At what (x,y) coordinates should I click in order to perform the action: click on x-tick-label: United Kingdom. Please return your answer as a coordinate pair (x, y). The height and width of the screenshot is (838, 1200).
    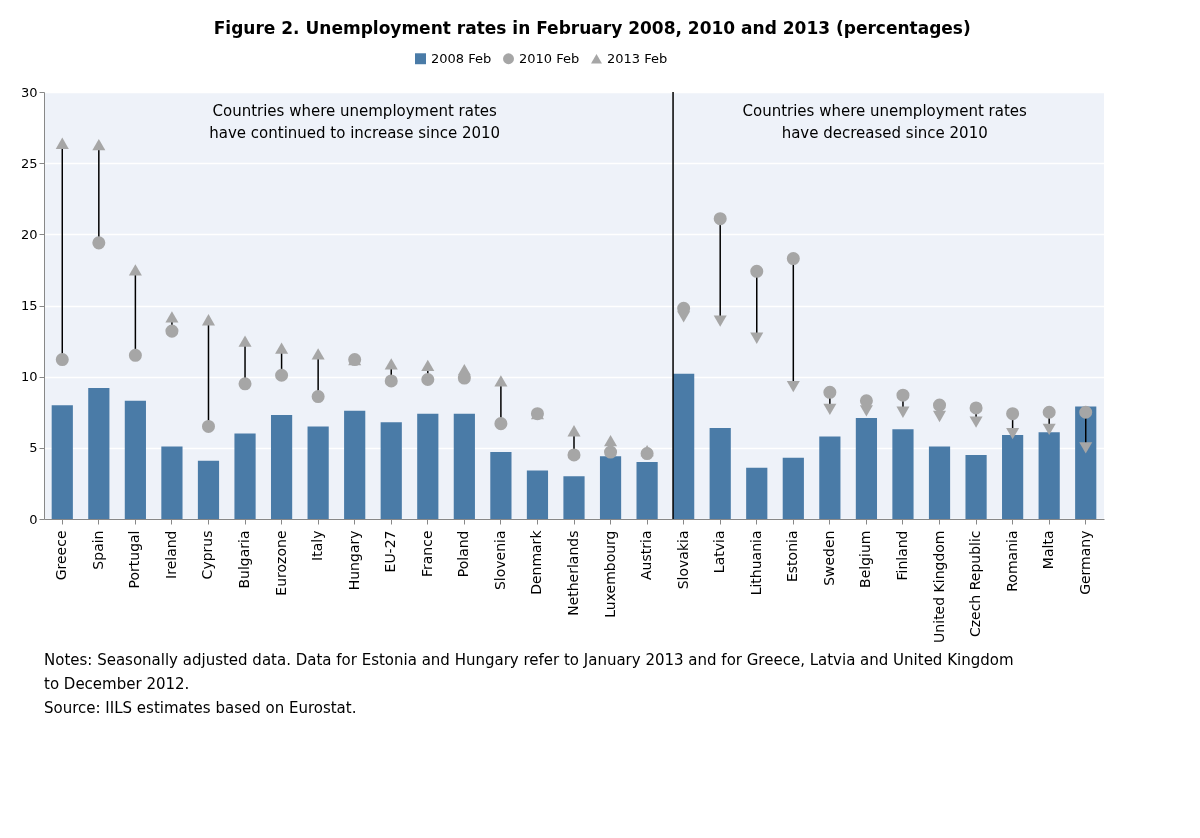
    Looking at the image, I should click on (938, 586).